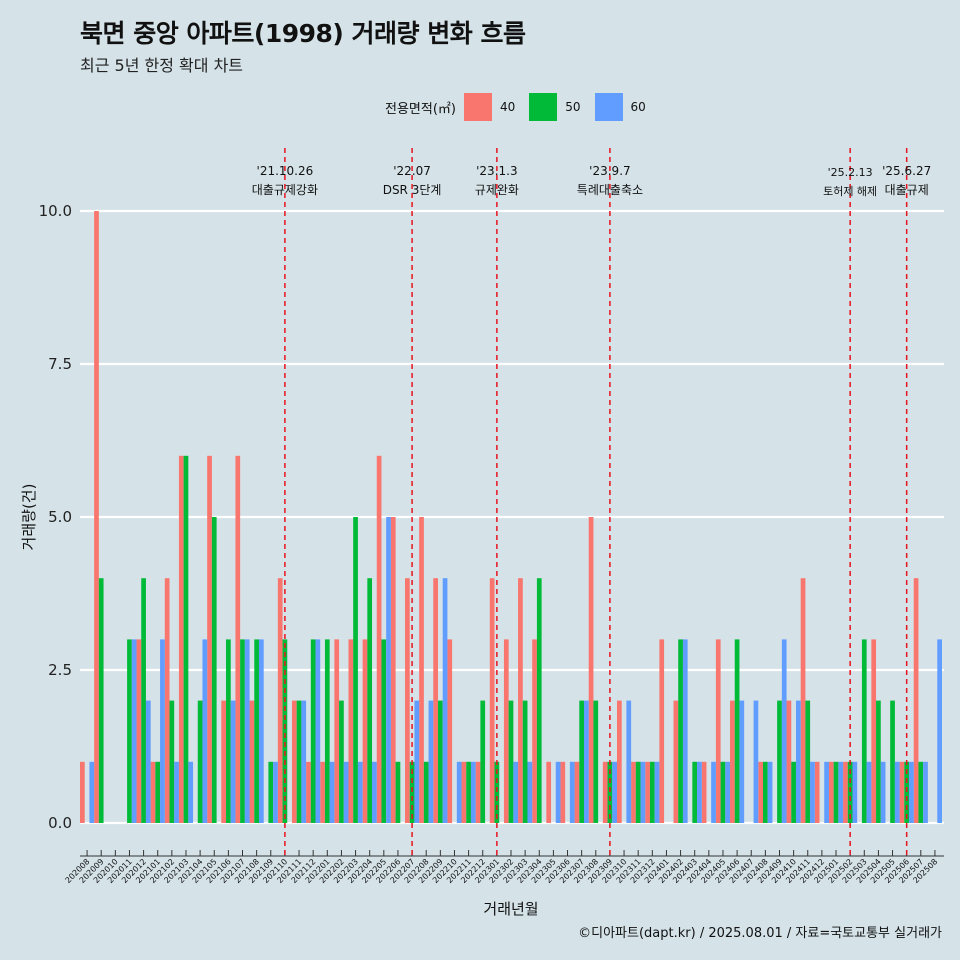  Describe the element at coordinates (906, 171) in the screenshot. I see `event-date: '25.6.27` at that location.